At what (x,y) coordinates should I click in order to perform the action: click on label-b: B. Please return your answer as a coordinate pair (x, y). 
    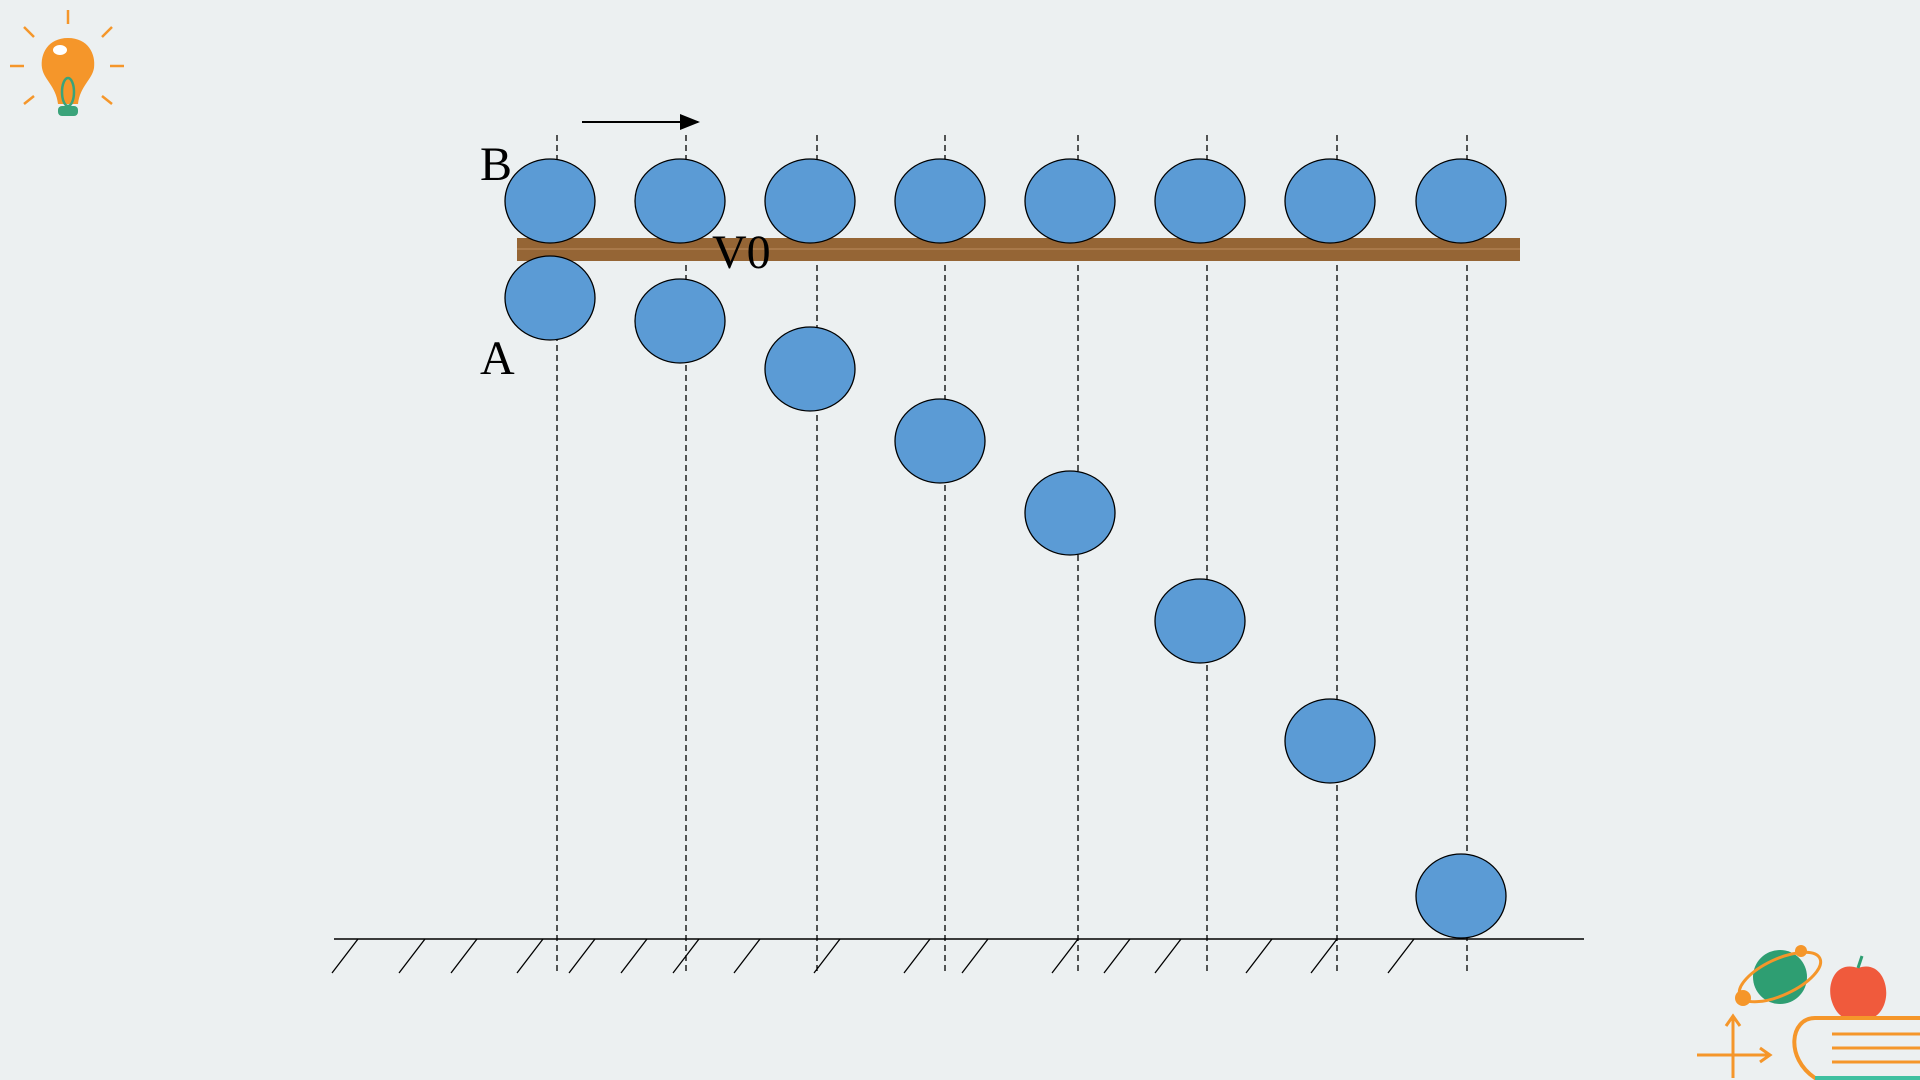
    Looking at the image, I should click on (496, 164).